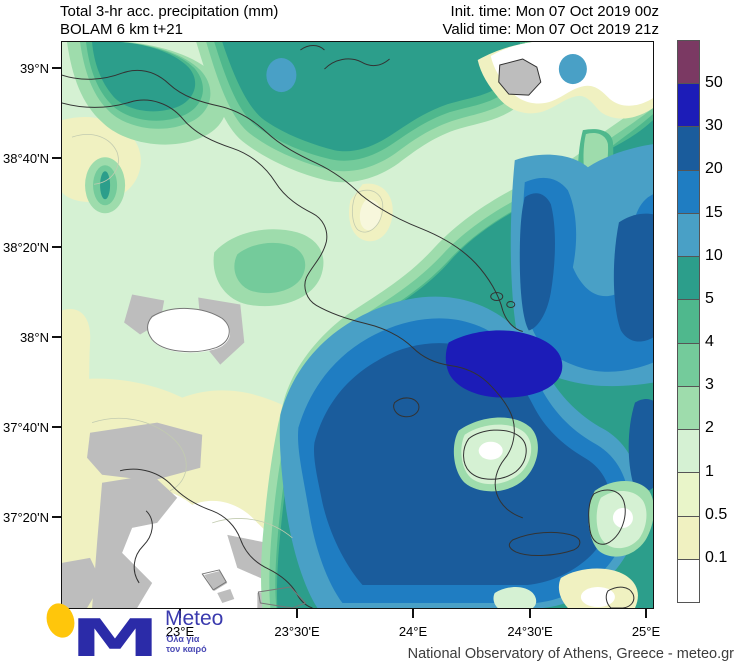 This screenshot has width=735, height=669. What do you see at coordinates (709, 298) in the screenshot?
I see `colorbar-label: 5` at bounding box center [709, 298].